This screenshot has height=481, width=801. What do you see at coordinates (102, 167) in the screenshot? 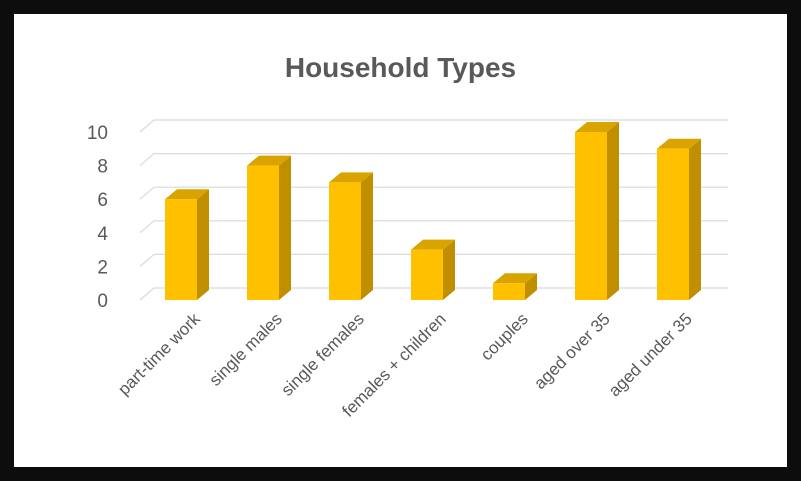
I see `y-tick-label: 8` at bounding box center [102, 167].